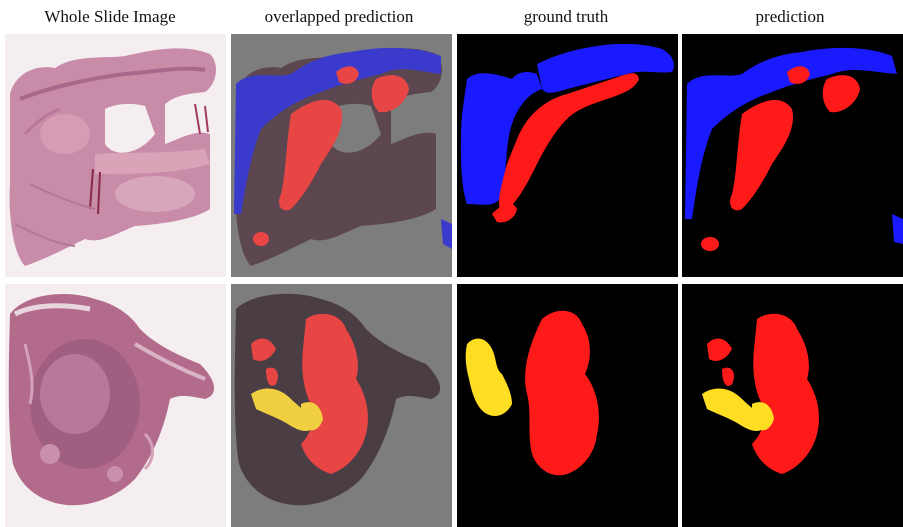 This screenshot has width=903, height=527. What do you see at coordinates (792, 405) in the screenshot?
I see `row2-prediction-mask` at bounding box center [792, 405].